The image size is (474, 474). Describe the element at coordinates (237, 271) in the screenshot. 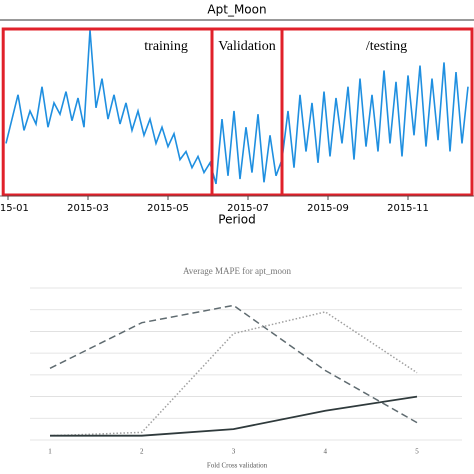

I see `bottom-title: Average MAPE for apt_moon` at that location.